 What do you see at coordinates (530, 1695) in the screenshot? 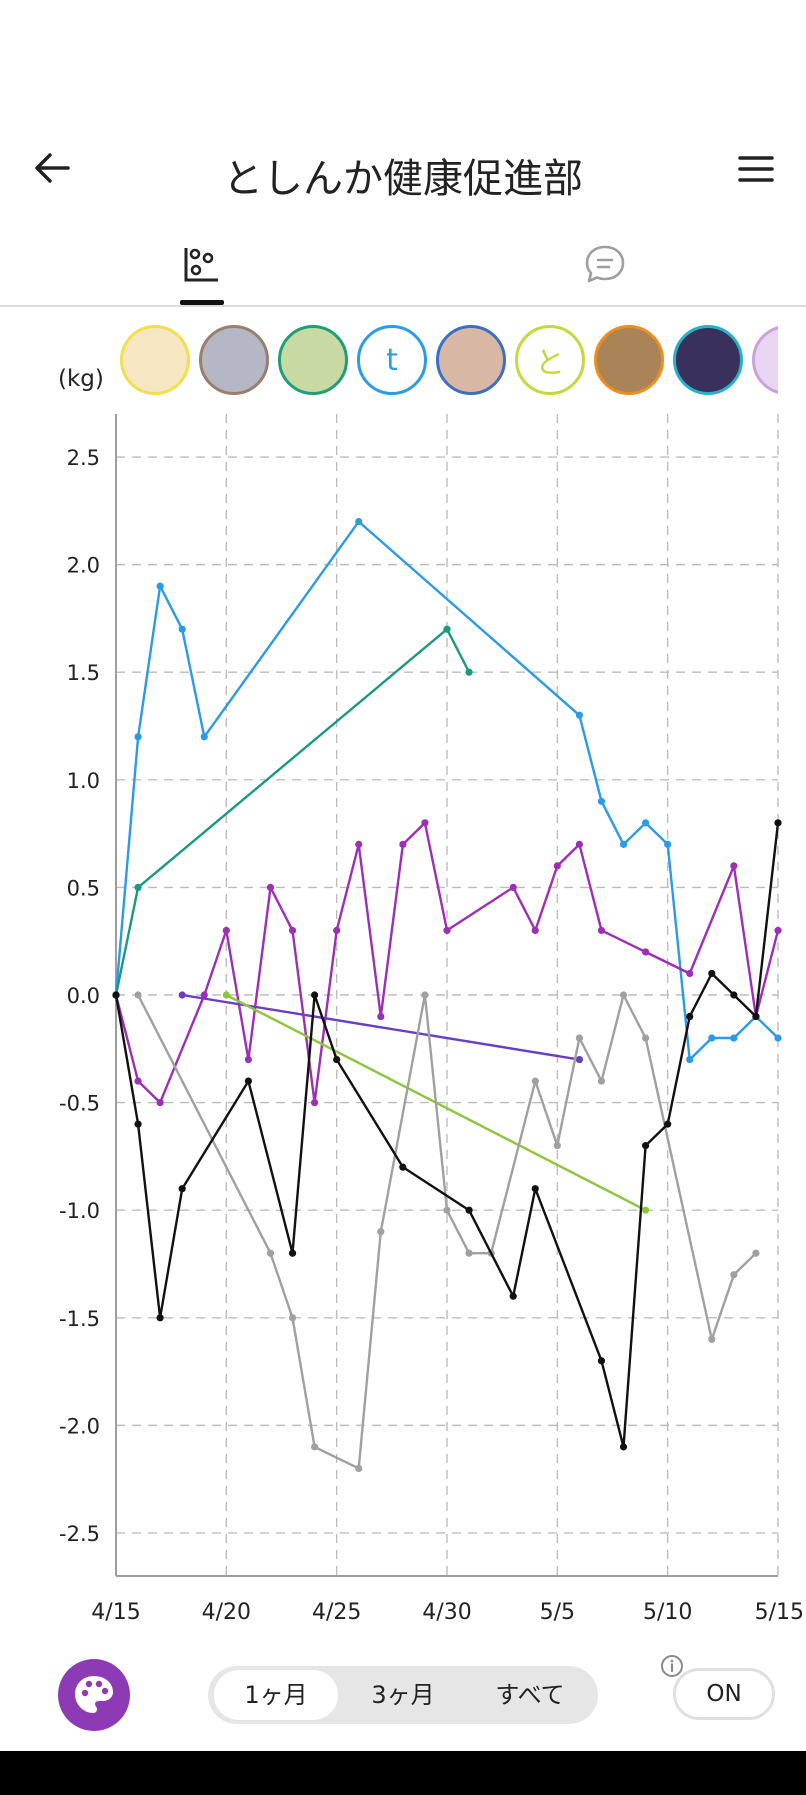
I see `period-all: すべて` at bounding box center [530, 1695].